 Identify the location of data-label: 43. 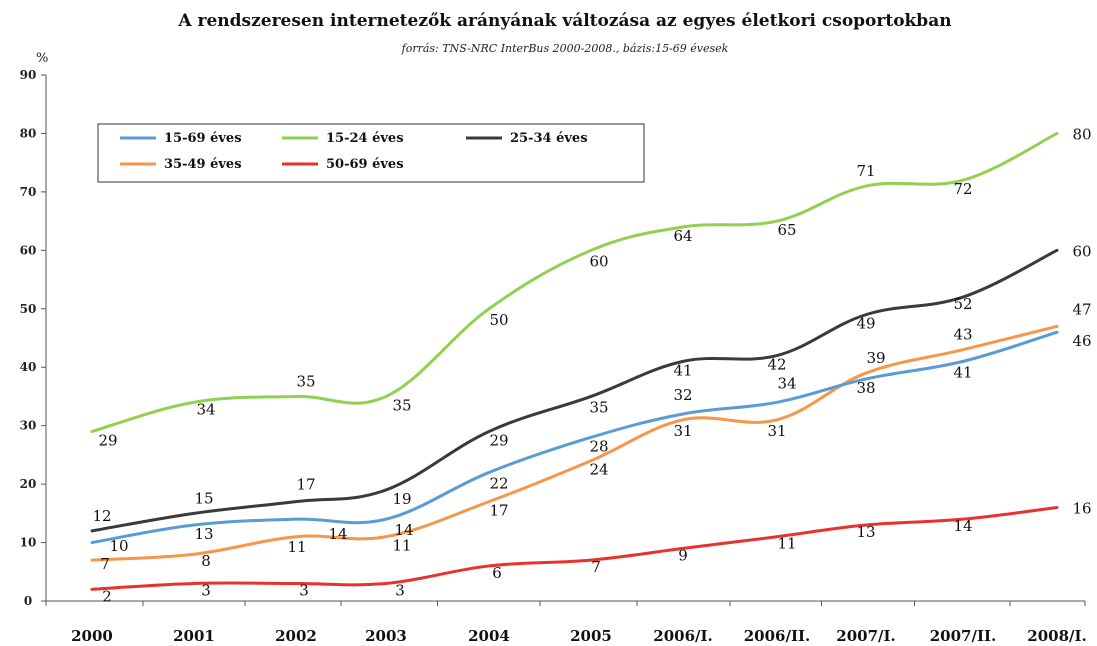
(962, 335).